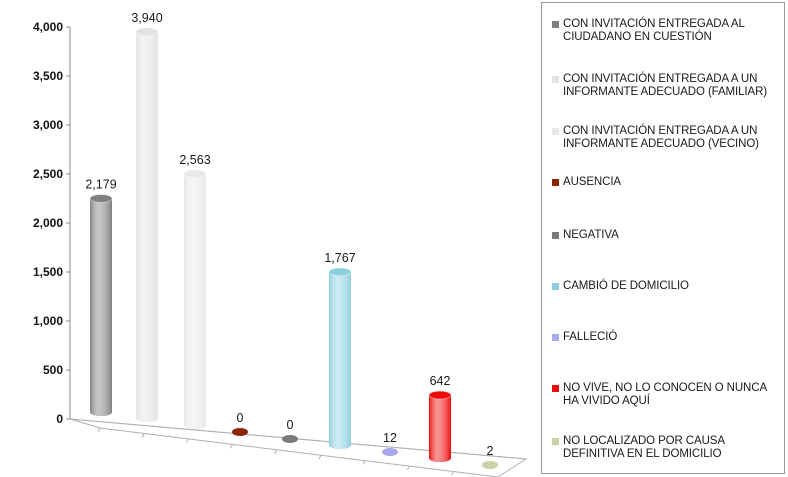 Image resolution: width=788 pixels, height=477 pixels. I want to click on y-tick-label: 0, so click(59, 419).